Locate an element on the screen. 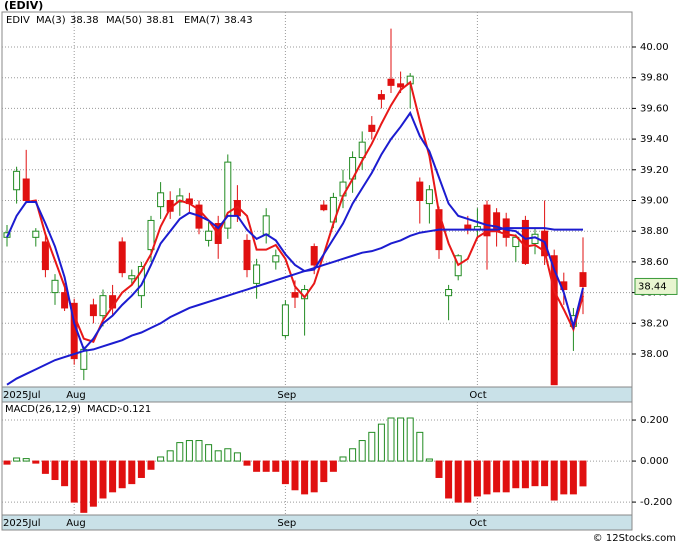 This screenshot has height=550, width=680. y-tick-label: 38.00 is located at coordinates (654, 354).